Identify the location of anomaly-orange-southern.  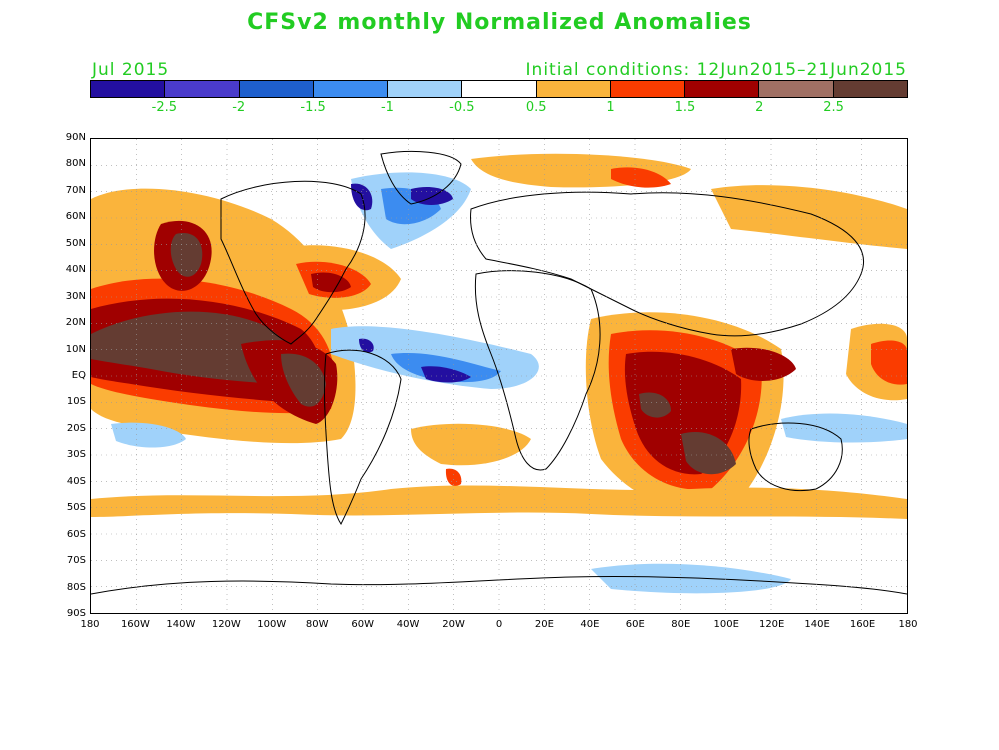
(499, 502).